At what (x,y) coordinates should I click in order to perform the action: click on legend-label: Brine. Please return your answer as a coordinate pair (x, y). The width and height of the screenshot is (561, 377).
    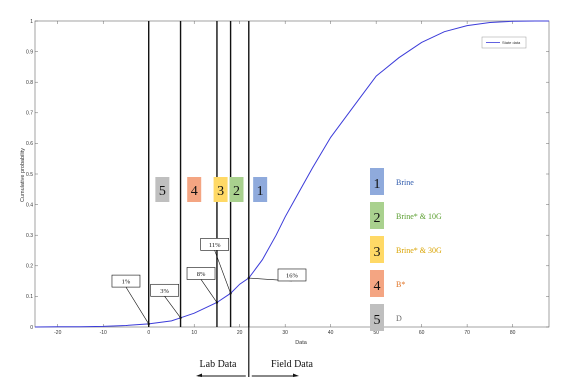
    Looking at the image, I should click on (405, 182).